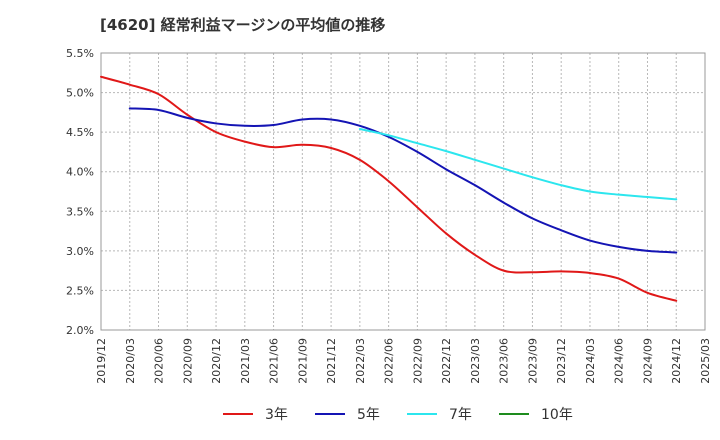 Image resolution: width=720 pixels, height=440 pixels. What do you see at coordinates (705, 361) in the screenshot?
I see `x-tick-label: 2025/03` at bounding box center [705, 361].